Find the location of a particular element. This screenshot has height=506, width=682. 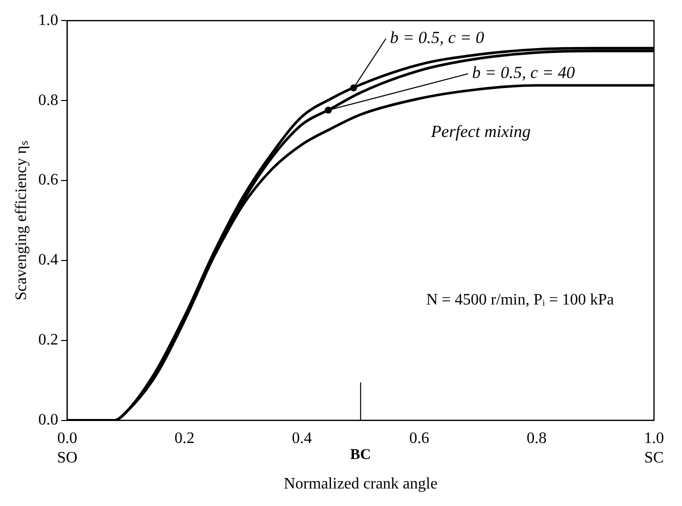

y-tick-label: 1.0 is located at coordinates (48, 20).